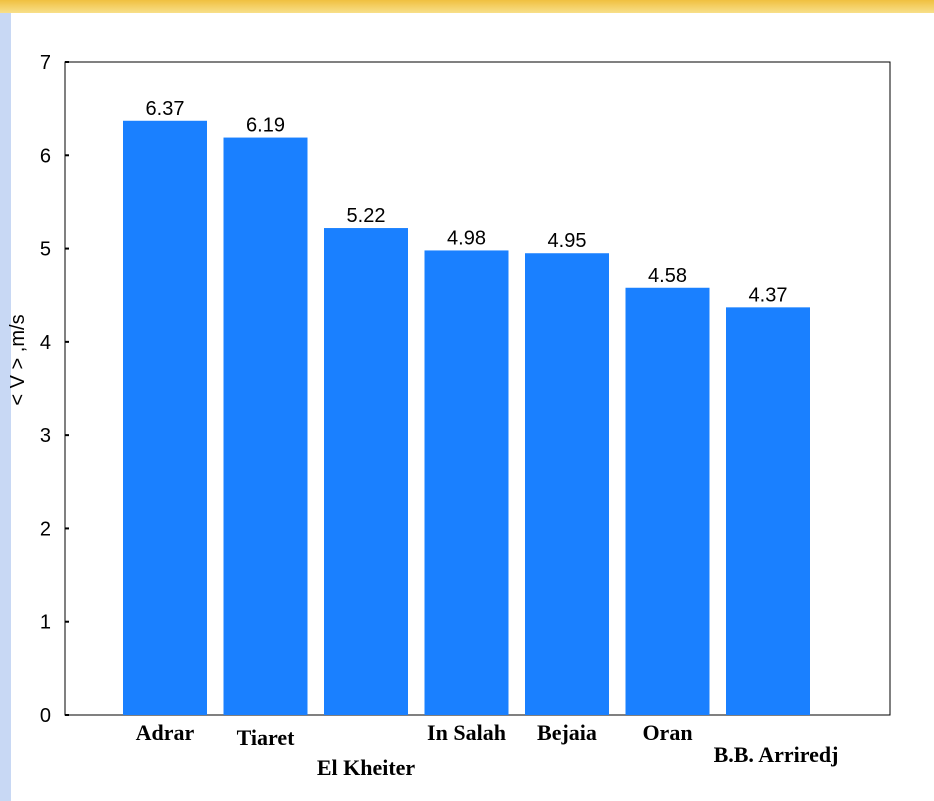 Image resolution: width=934 pixels, height=801 pixels. Describe the element at coordinates (667, 732) in the screenshot. I see `x-tick-label: Oran` at that location.